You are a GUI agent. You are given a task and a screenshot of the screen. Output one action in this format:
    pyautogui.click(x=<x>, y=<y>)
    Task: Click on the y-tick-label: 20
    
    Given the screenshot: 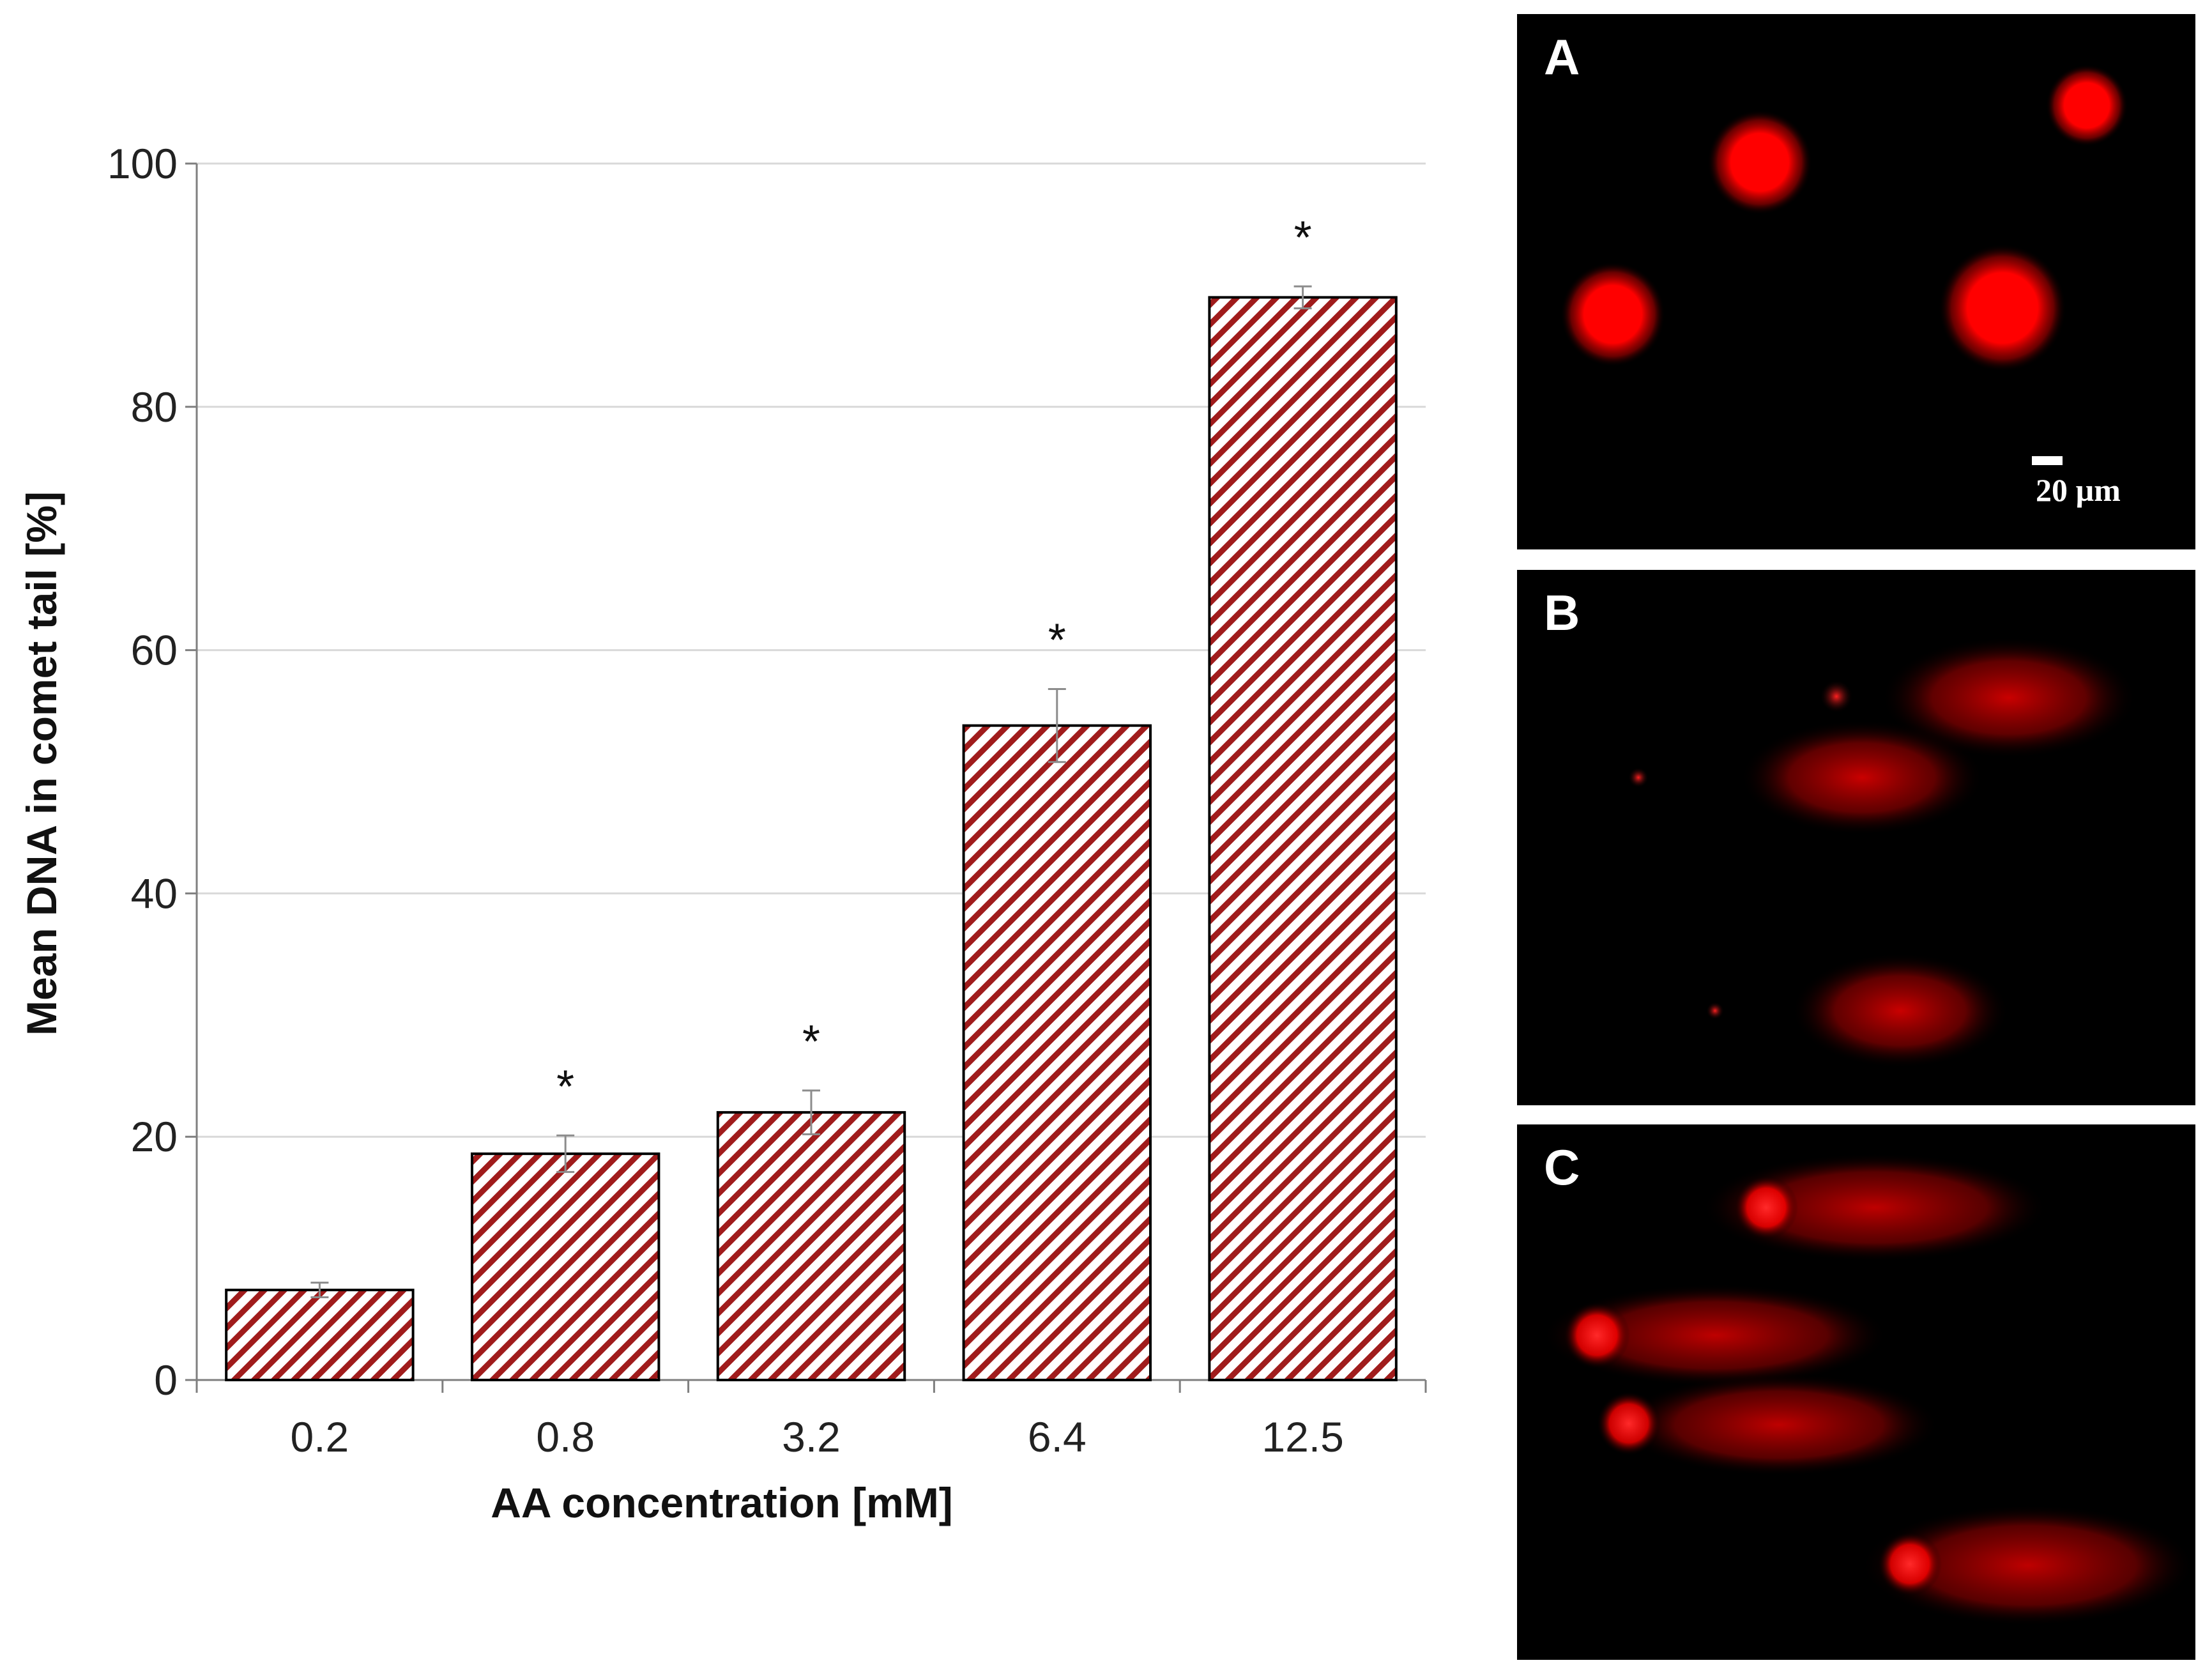 What is the action you would take?
    pyautogui.click(x=154, y=1136)
    